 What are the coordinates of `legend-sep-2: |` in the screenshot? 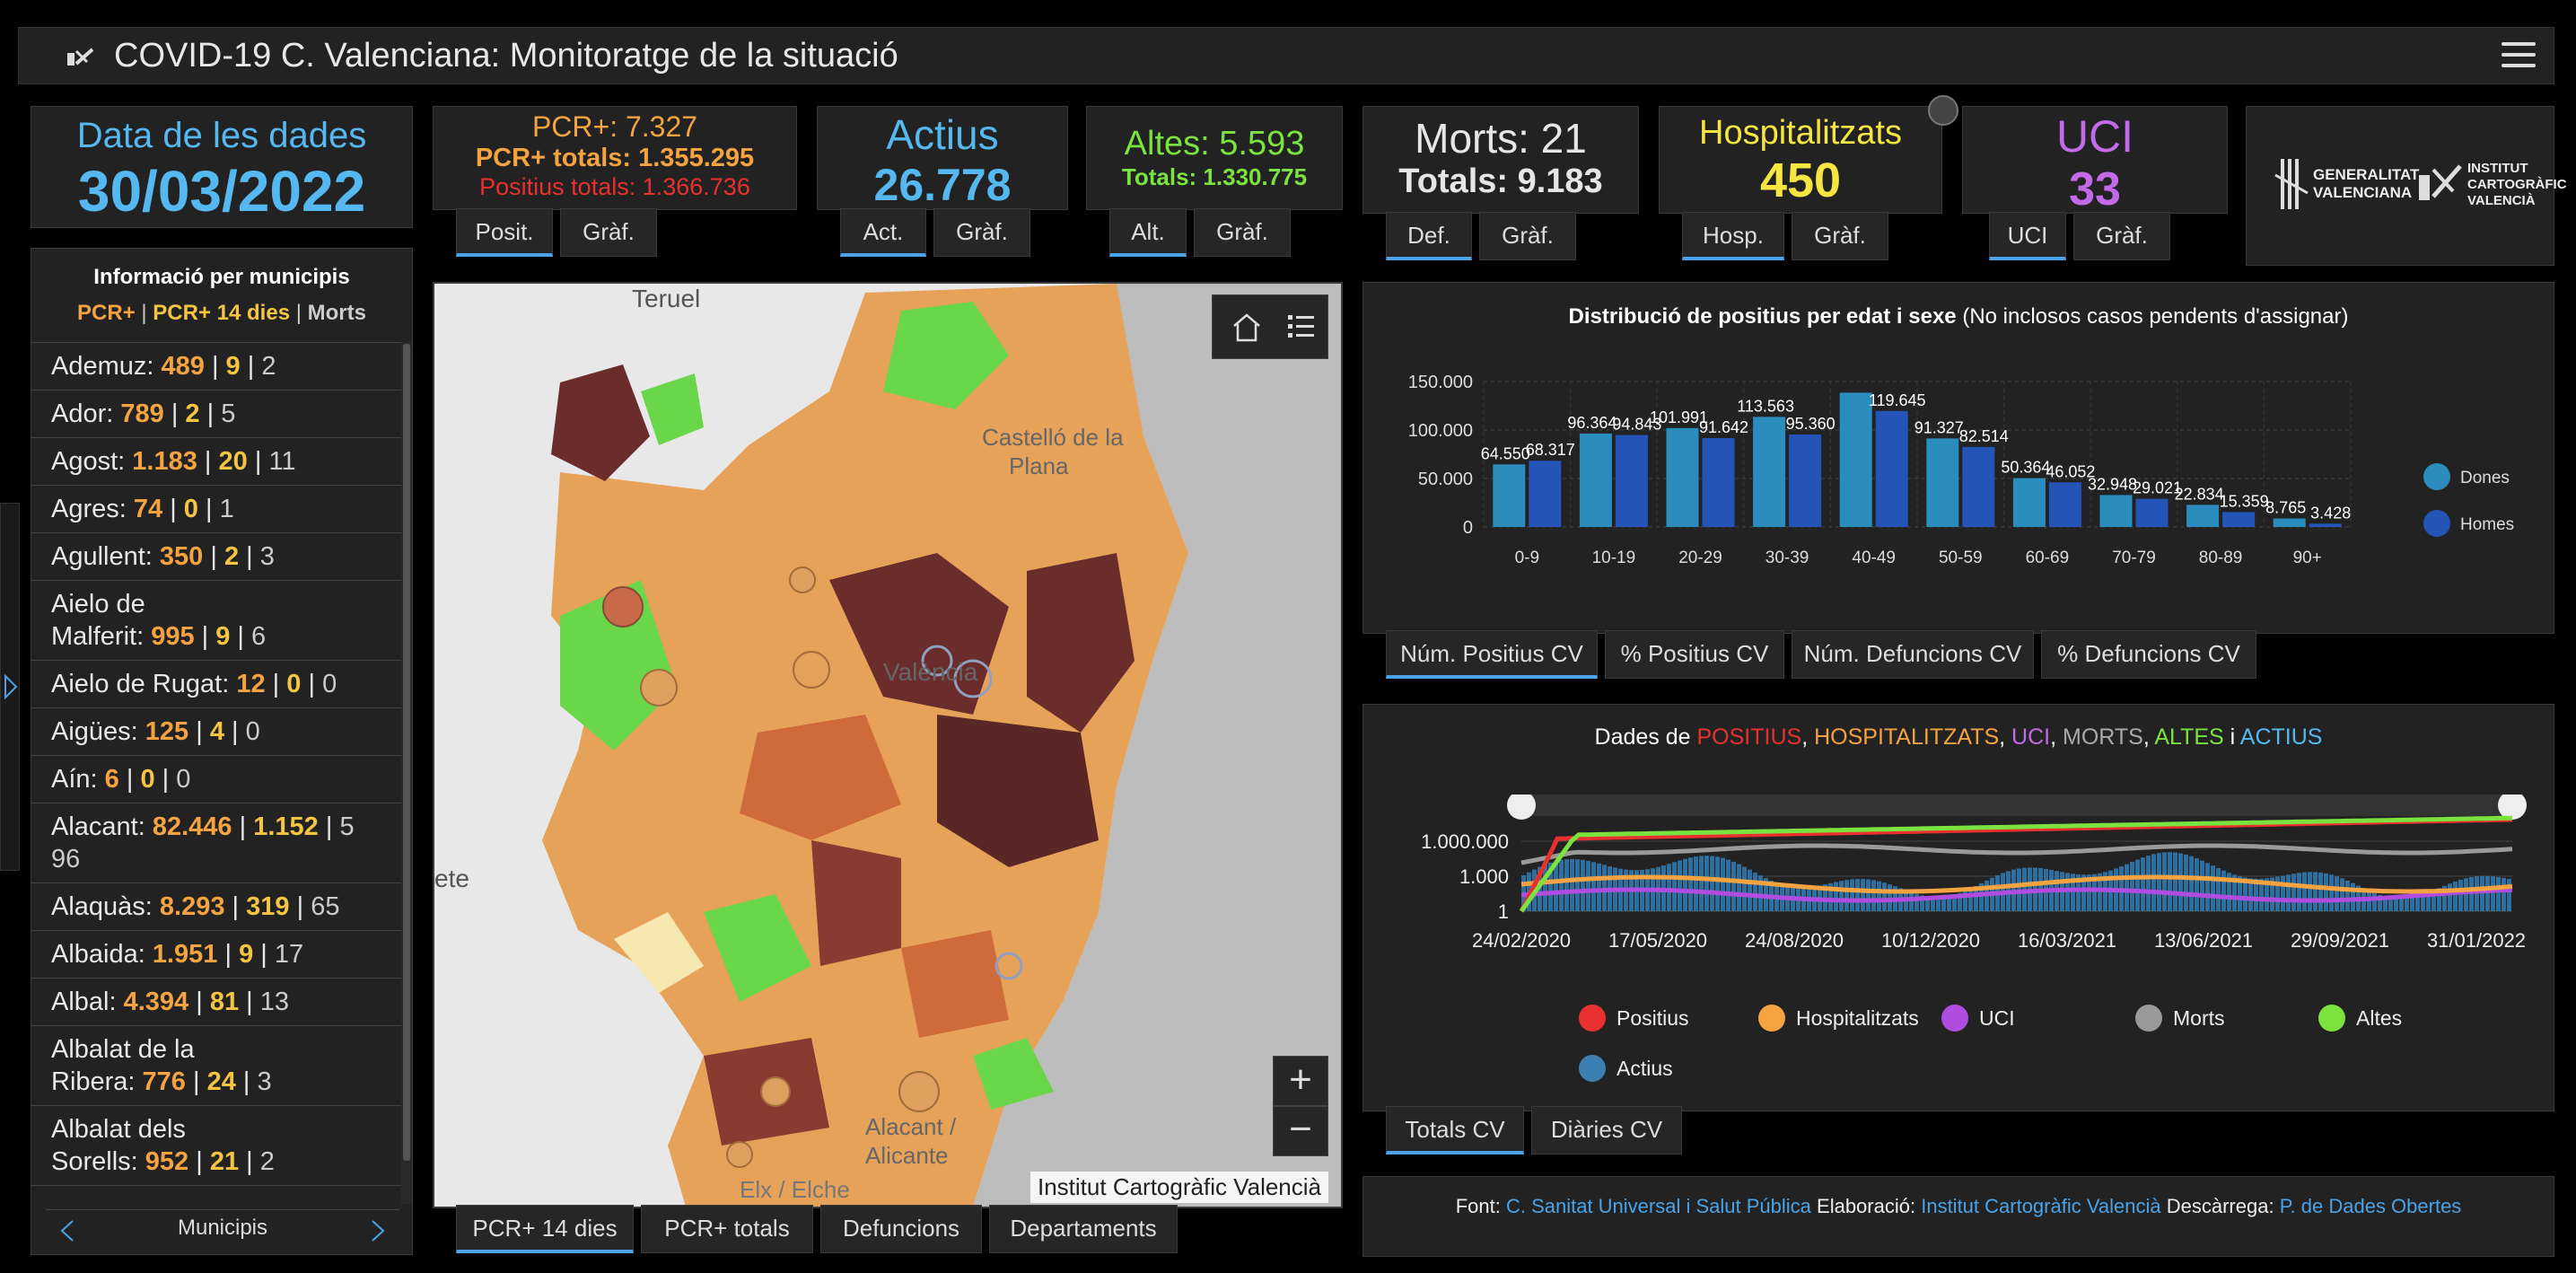 It's located at (298, 313).